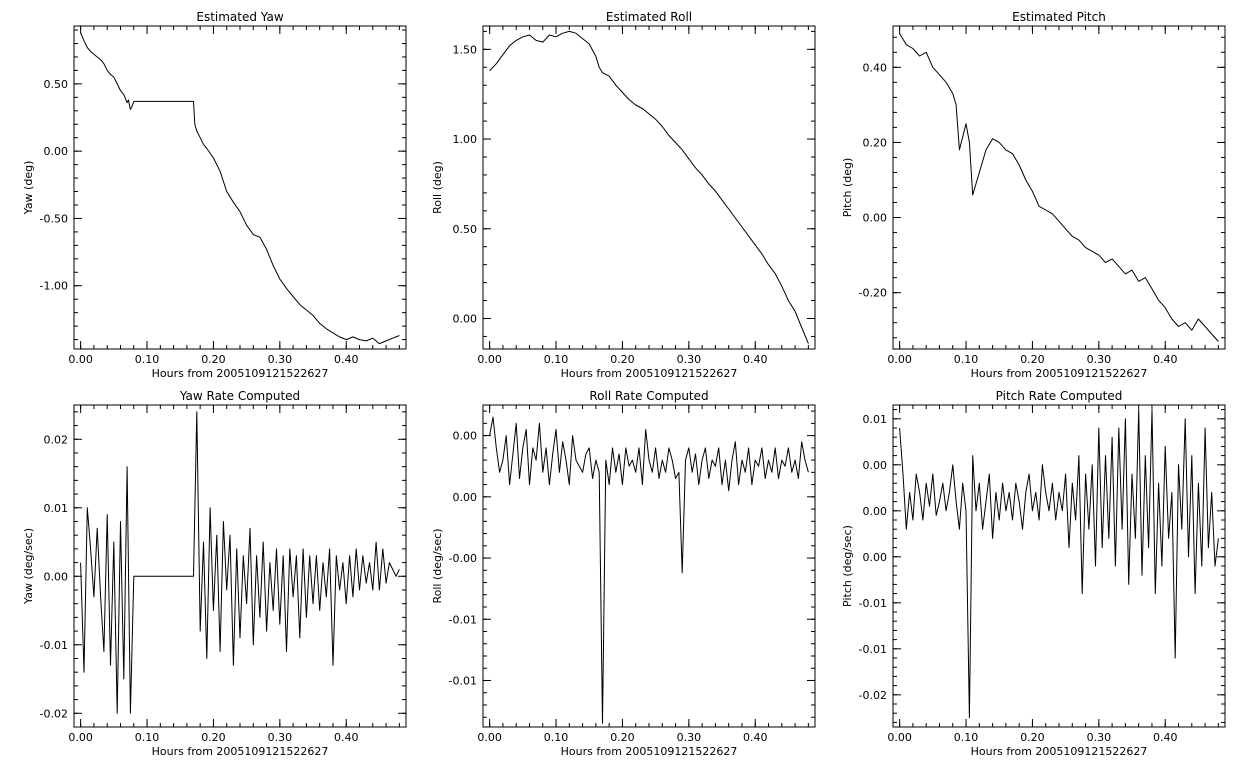  What do you see at coordinates (239, 17) in the screenshot?
I see `chart-title: Estimated Yaw` at bounding box center [239, 17].